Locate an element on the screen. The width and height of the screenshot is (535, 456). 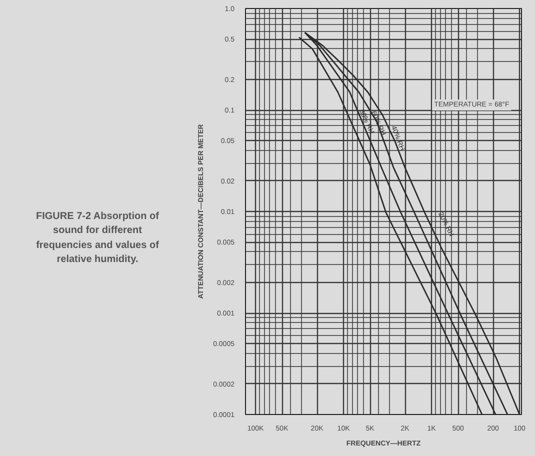
caption: FIGURE 7-2 Absorption of sound for different frequencies and values of relative humidity. is located at coordinates (97, 238).